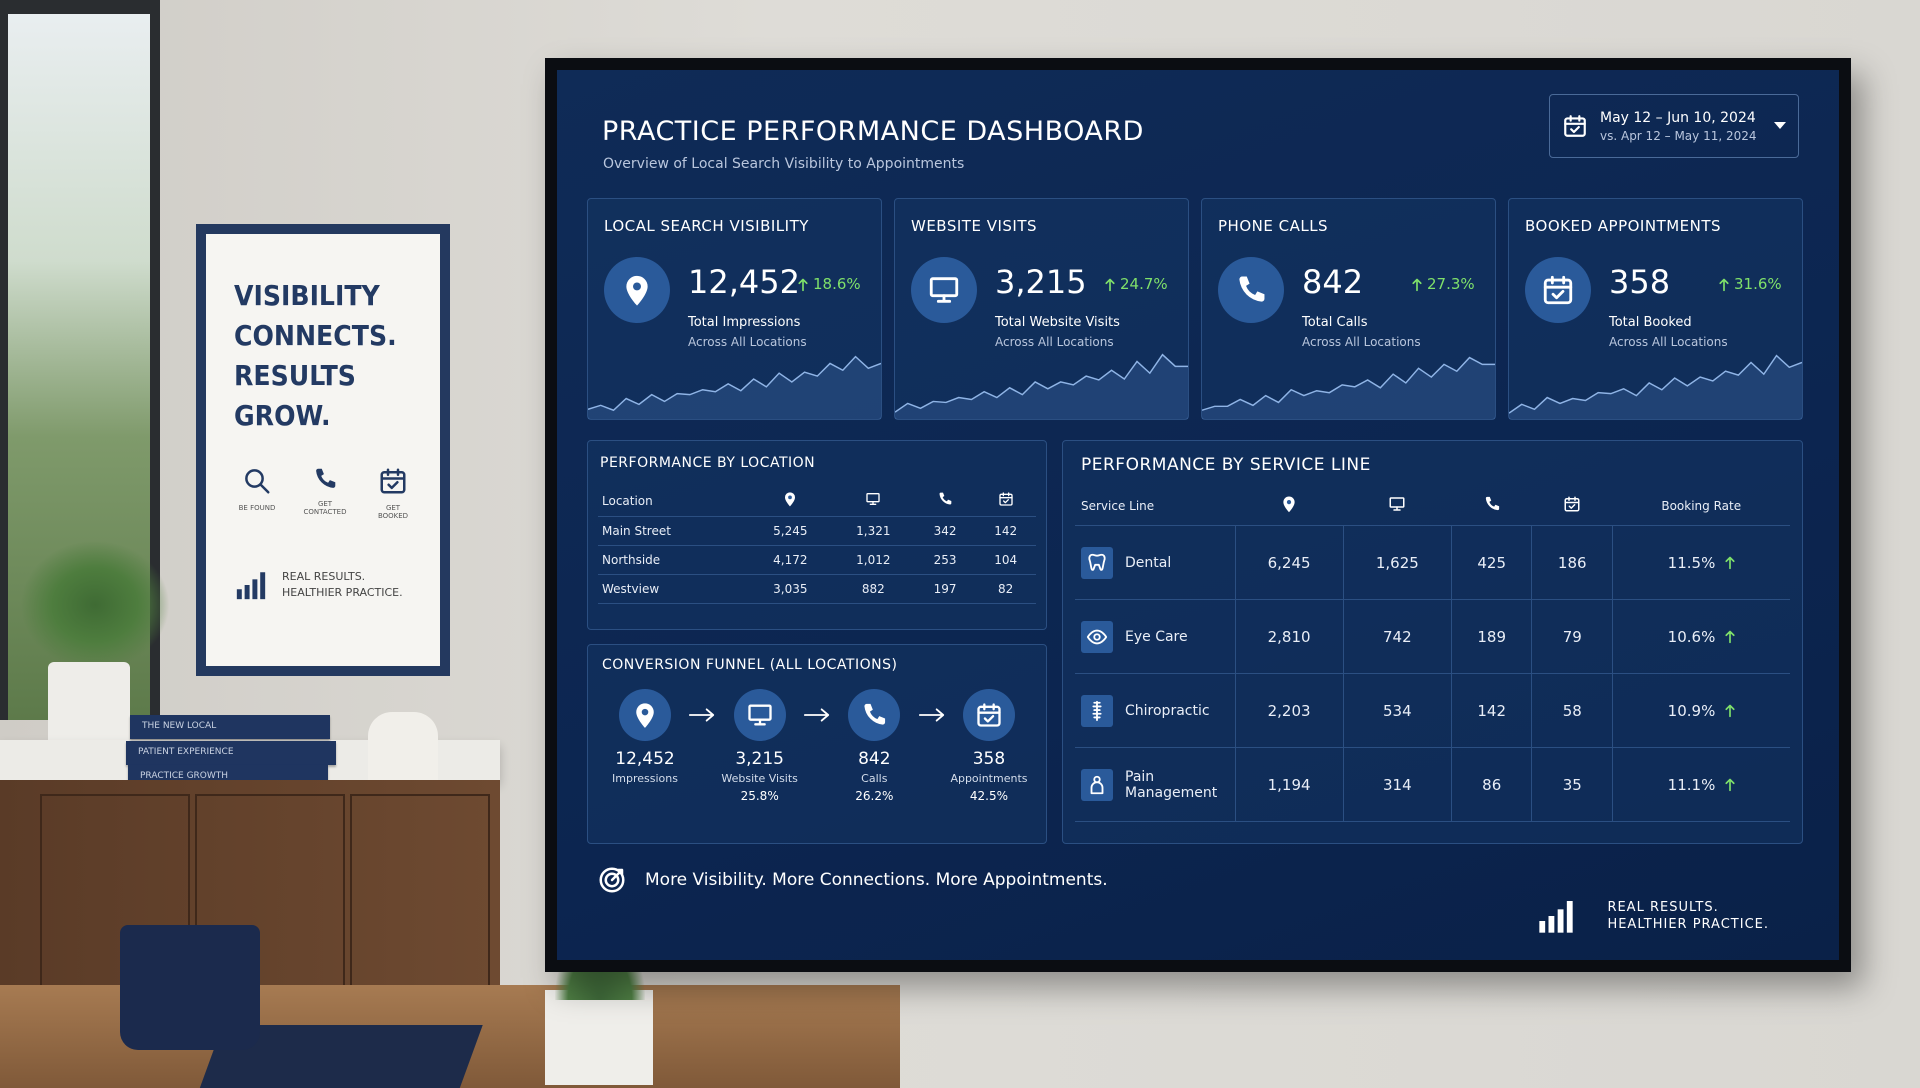 This screenshot has height=1088, width=1920. What do you see at coordinates (1691, 636) in the screenshot?
I see `booking-rate-value: 10.6%` at bounding box center [1691, 636].